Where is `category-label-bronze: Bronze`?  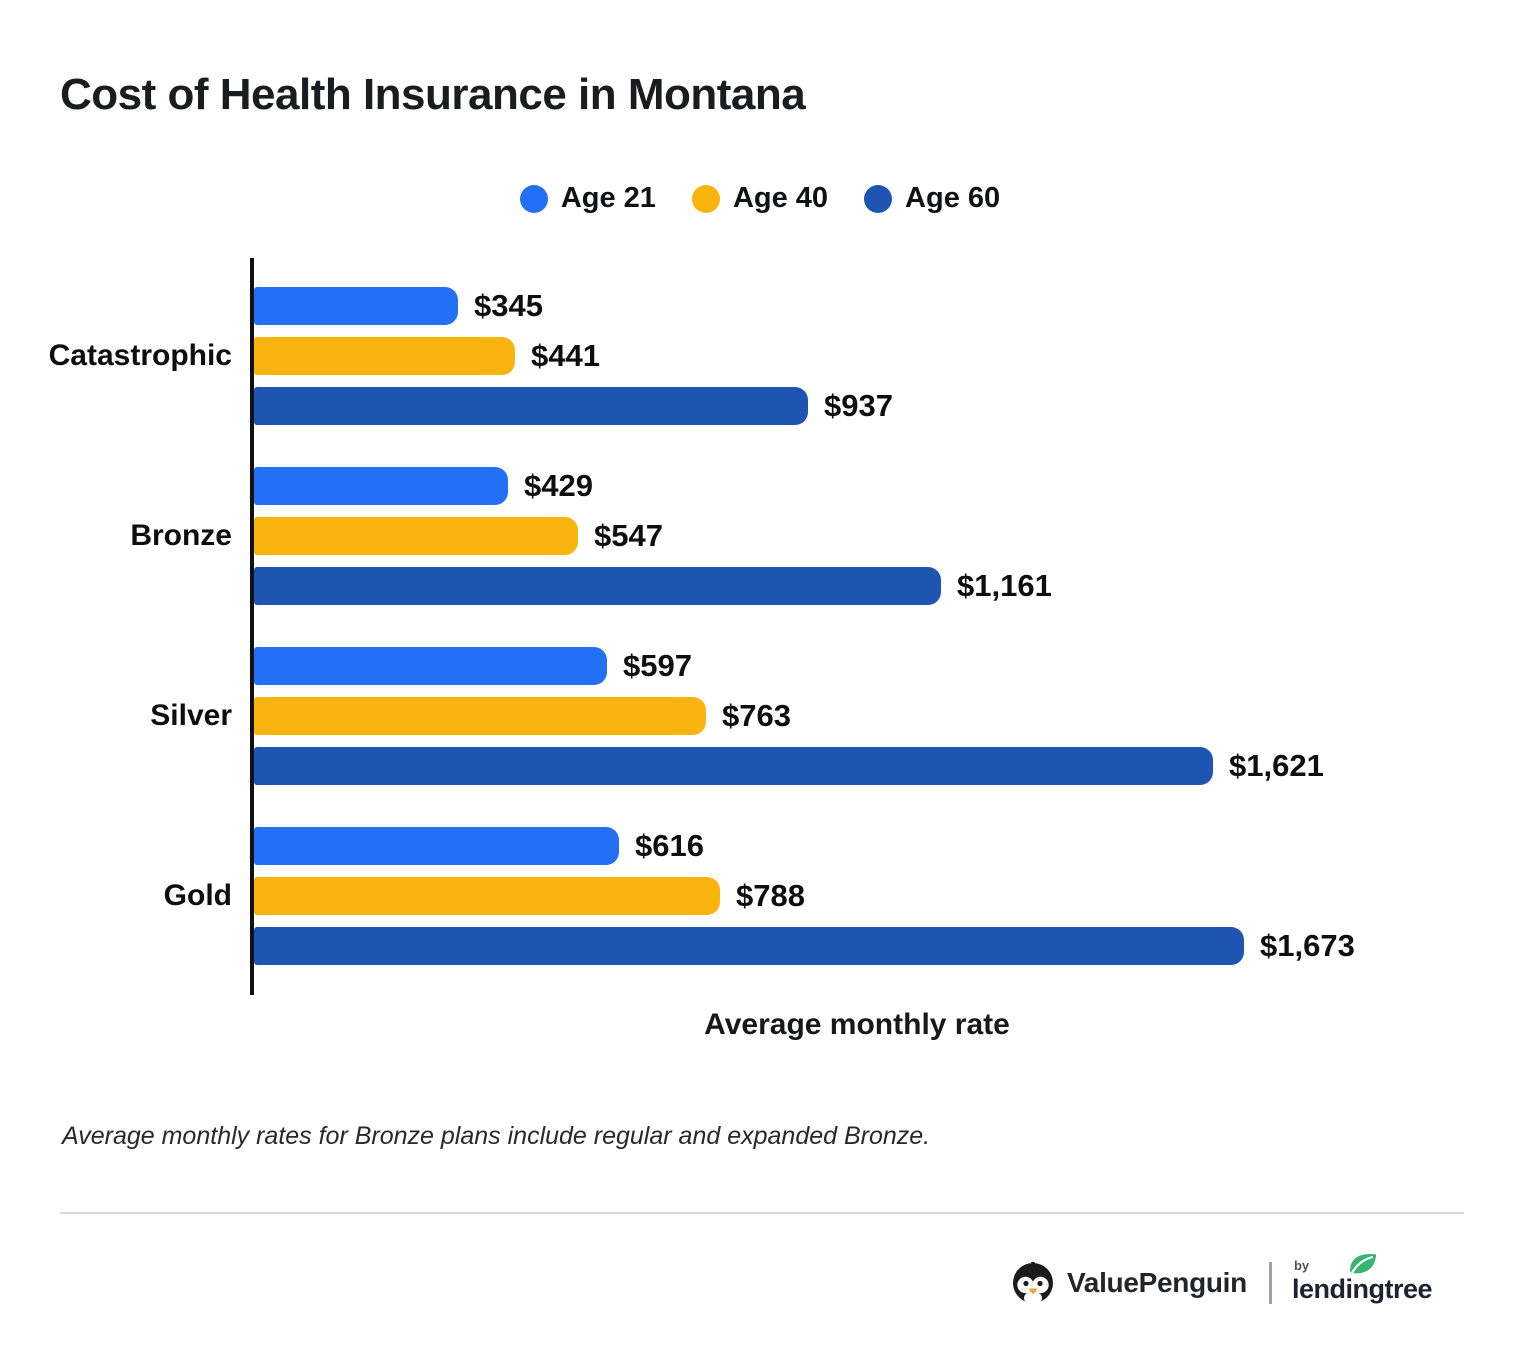 category-label-bronze: Bronze is located at coordinates (181, 535).